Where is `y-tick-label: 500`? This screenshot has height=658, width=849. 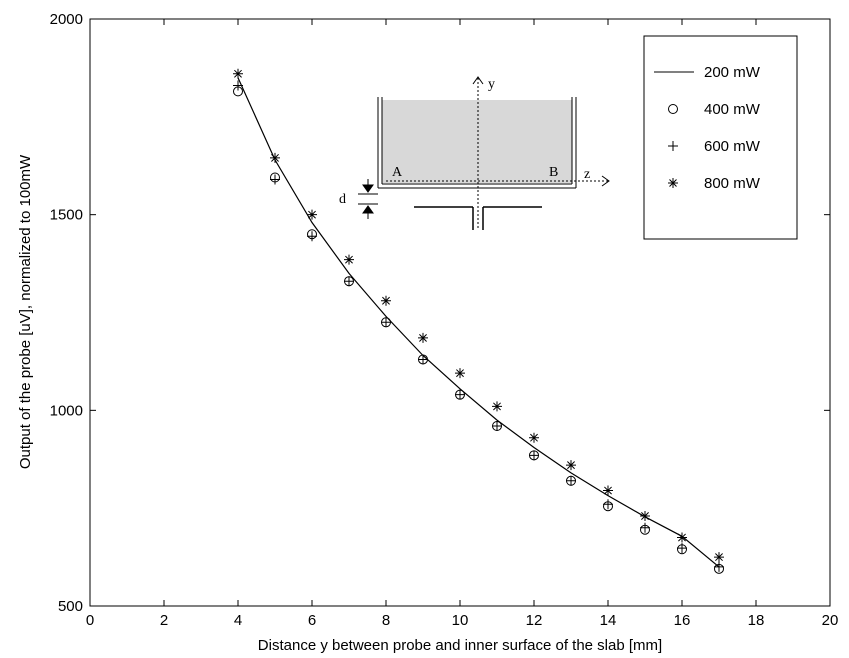
y-tick-label: 500 is located at coordinates (70, 606).